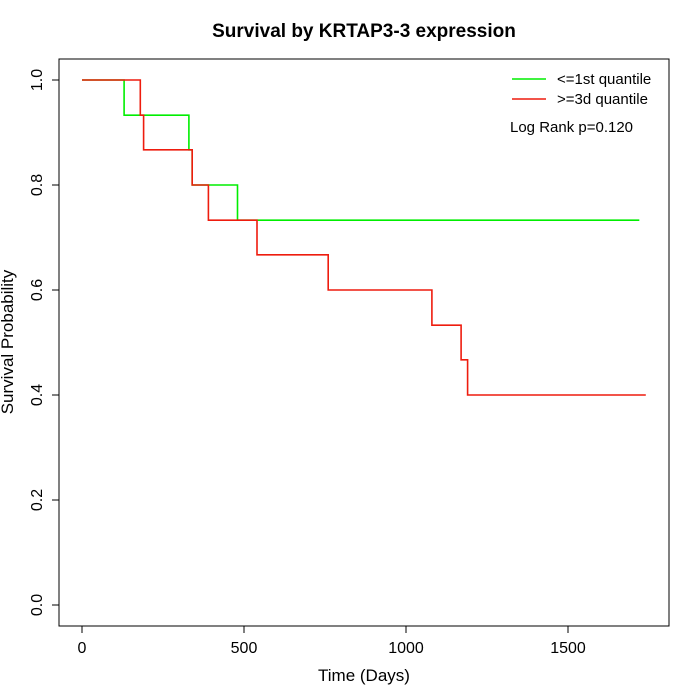  I want to click on y-tick-label: 0.0, so click(37, 605).